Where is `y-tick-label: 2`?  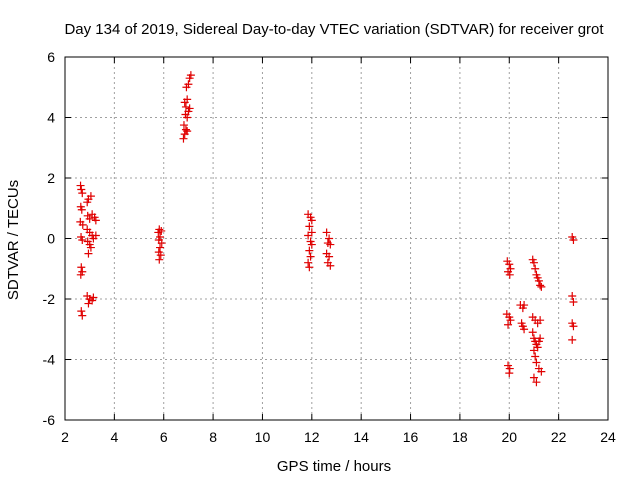
y-tick-label: 2 is located at coordinates (51, 178).